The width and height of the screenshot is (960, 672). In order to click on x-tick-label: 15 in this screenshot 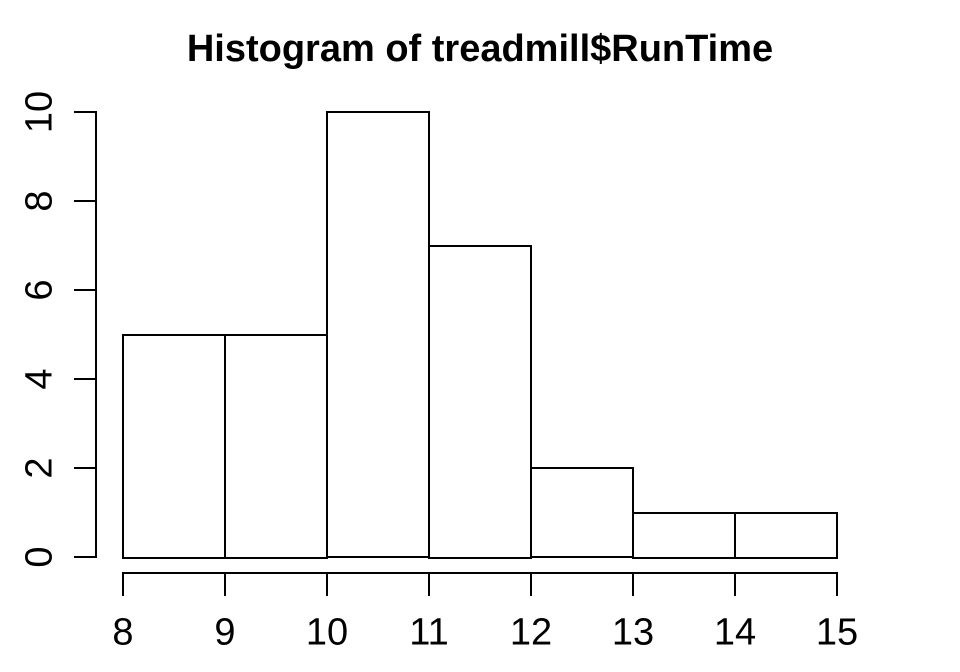, I will do `click(837, 632)`.